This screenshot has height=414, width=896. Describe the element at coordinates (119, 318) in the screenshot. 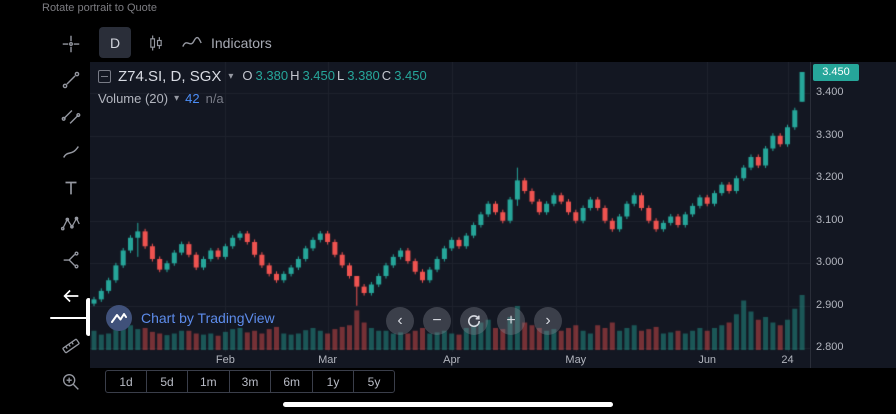

I see `tradingview-logo-icon` at that location.